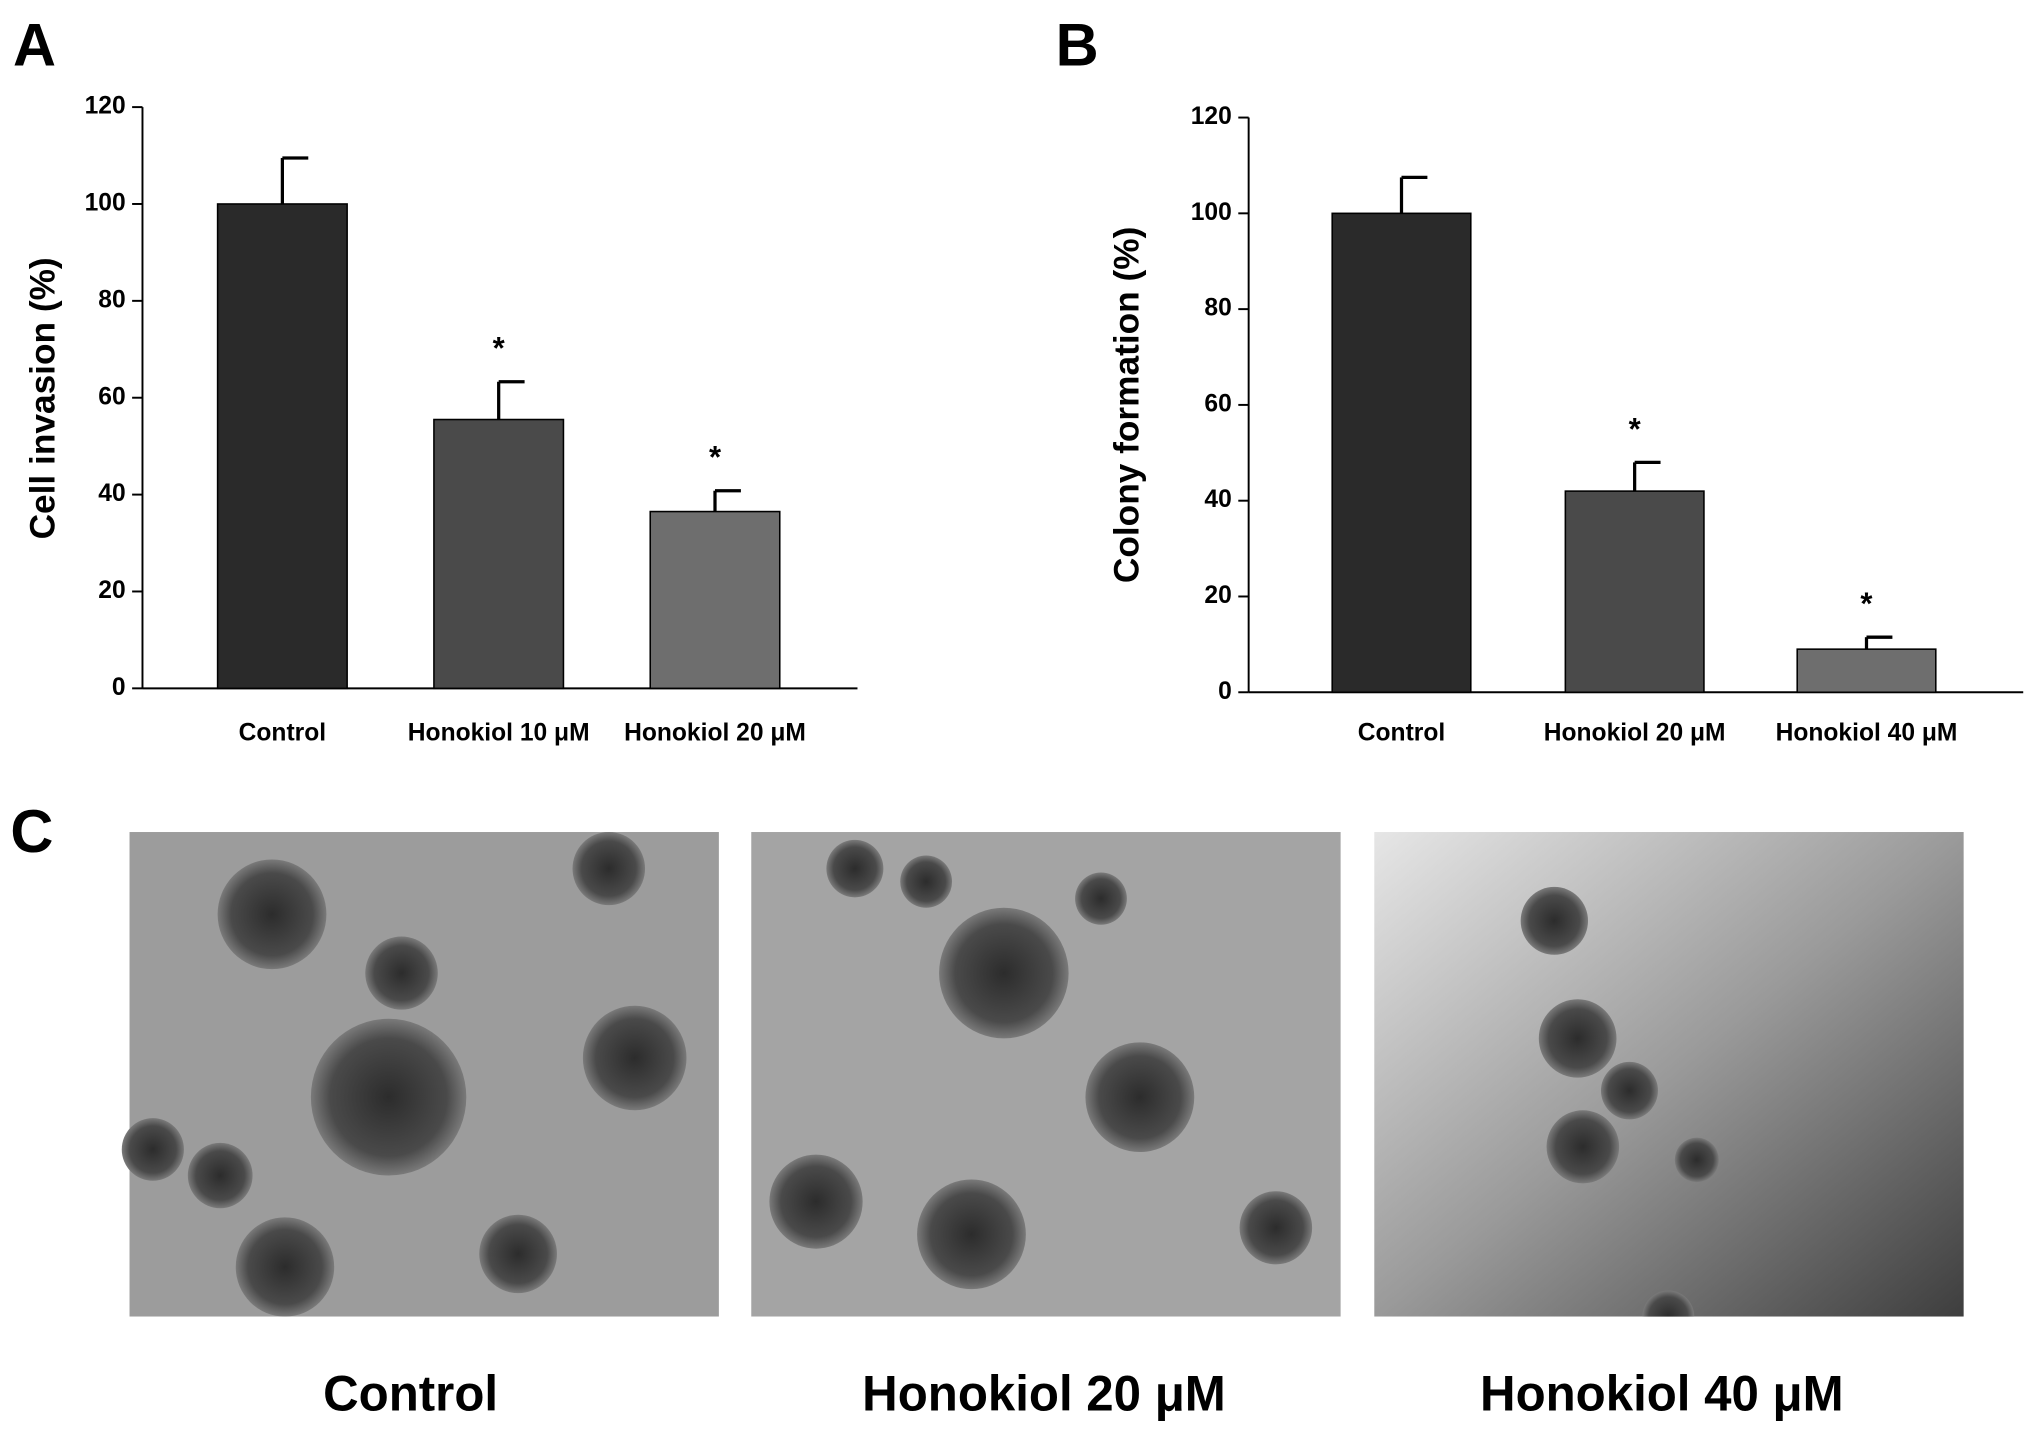  Describe the element at coordinates (1669, 1074) in the screenshot. I see `photo` at that location.